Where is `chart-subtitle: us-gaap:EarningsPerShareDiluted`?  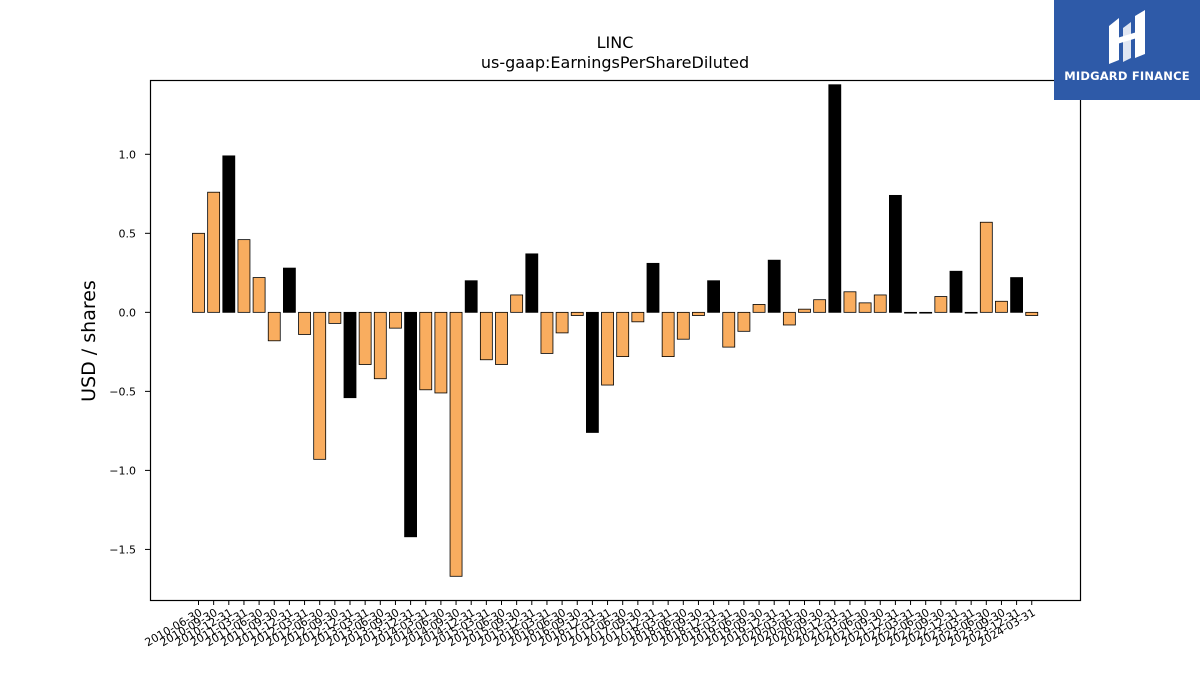
chart-subtitle: us-gaap:EarningsPerShareDiluted is located at coordinates (615, 62).